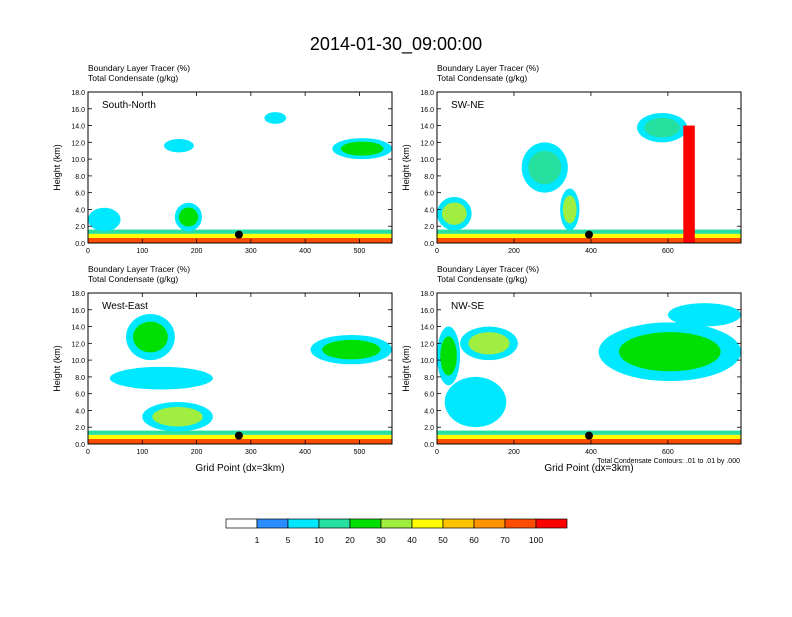 The image size is (792, 617). Describe the element at coordinates (467, 306) in the screenshot. I see `panel-label: NW-SE` at that location.